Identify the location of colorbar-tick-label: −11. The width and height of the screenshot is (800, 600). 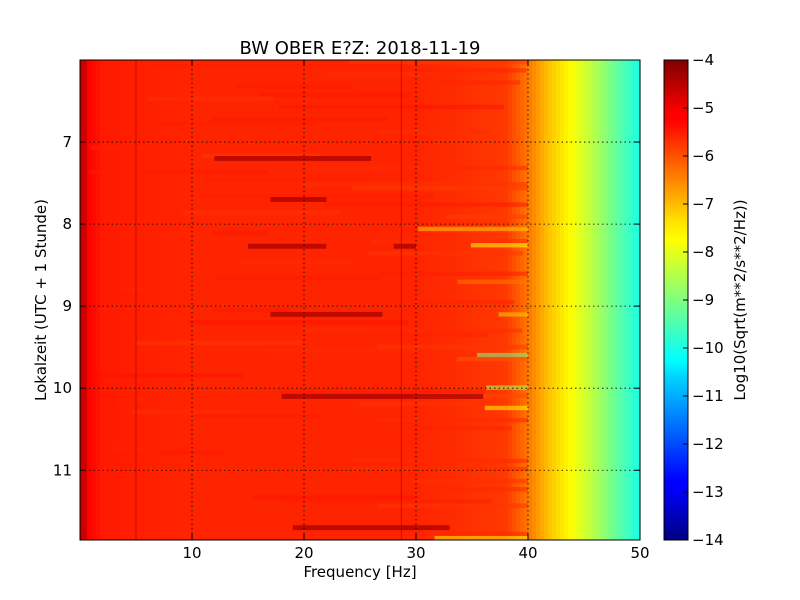
(708, 396).